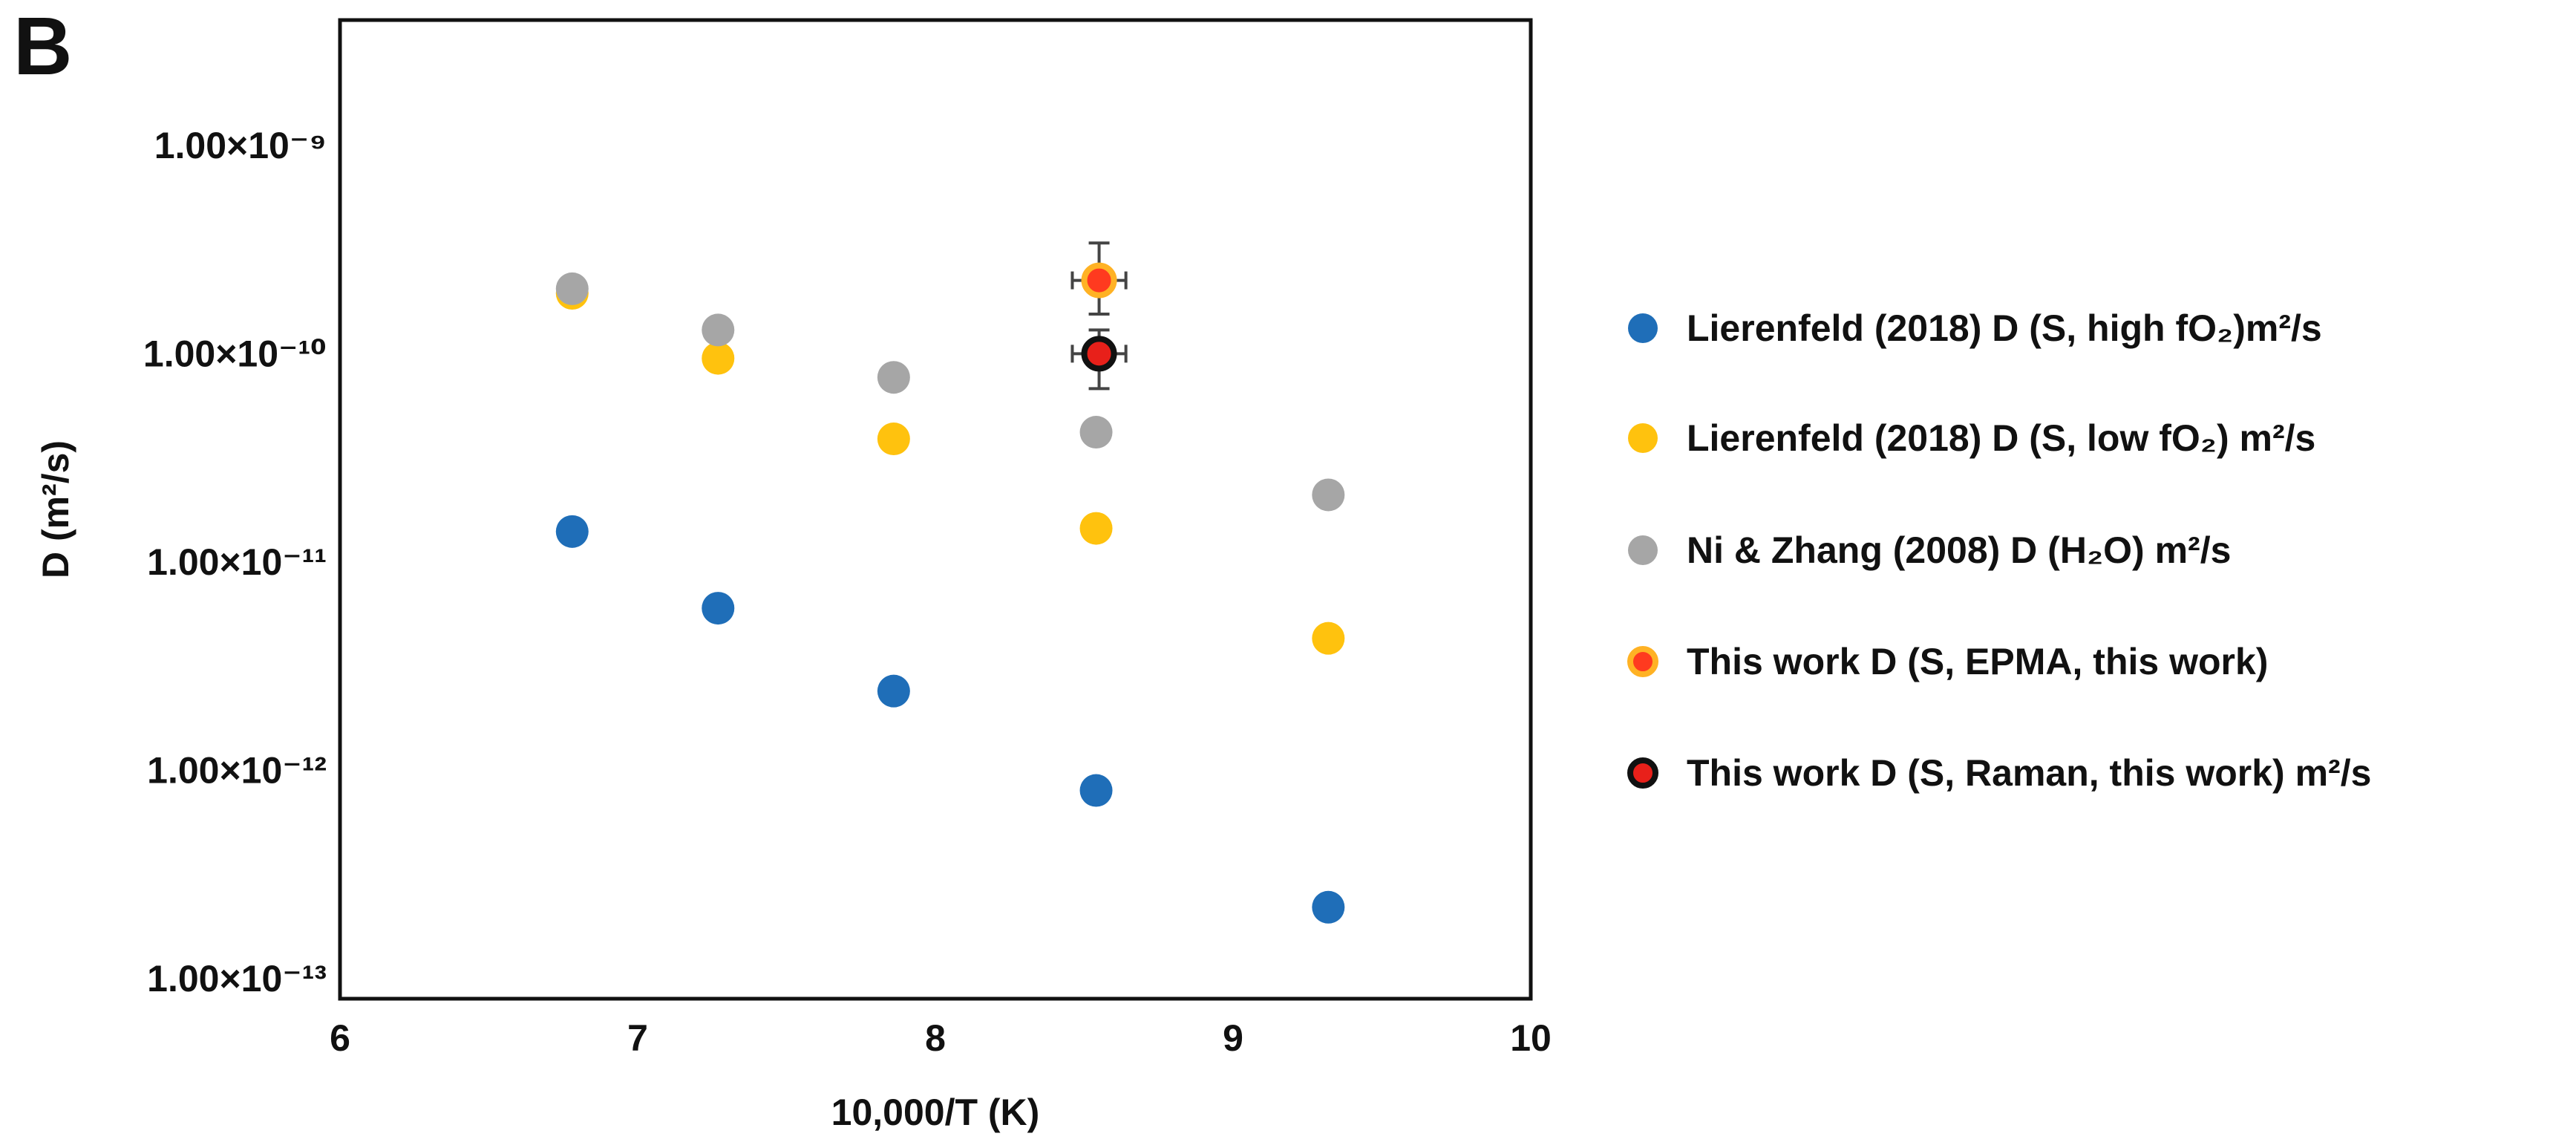 Image resolution: width=2576 pixels, height=1145 pixels. What do you see at coordinates (935, 1112) in the screenshot?
I see `x-axis-title: 10,000/T (K)` at bounding box center [935, 1112].